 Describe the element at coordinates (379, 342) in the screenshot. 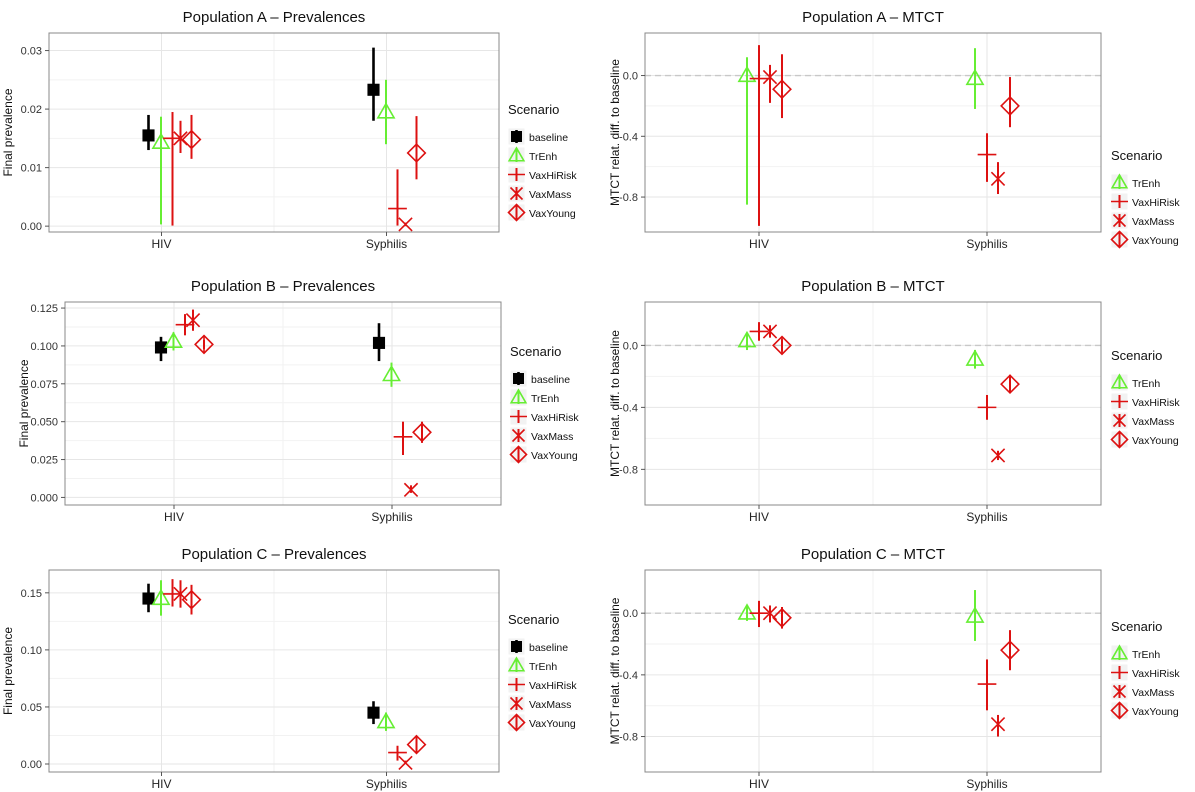

I see `data-point-baseline` at that location.